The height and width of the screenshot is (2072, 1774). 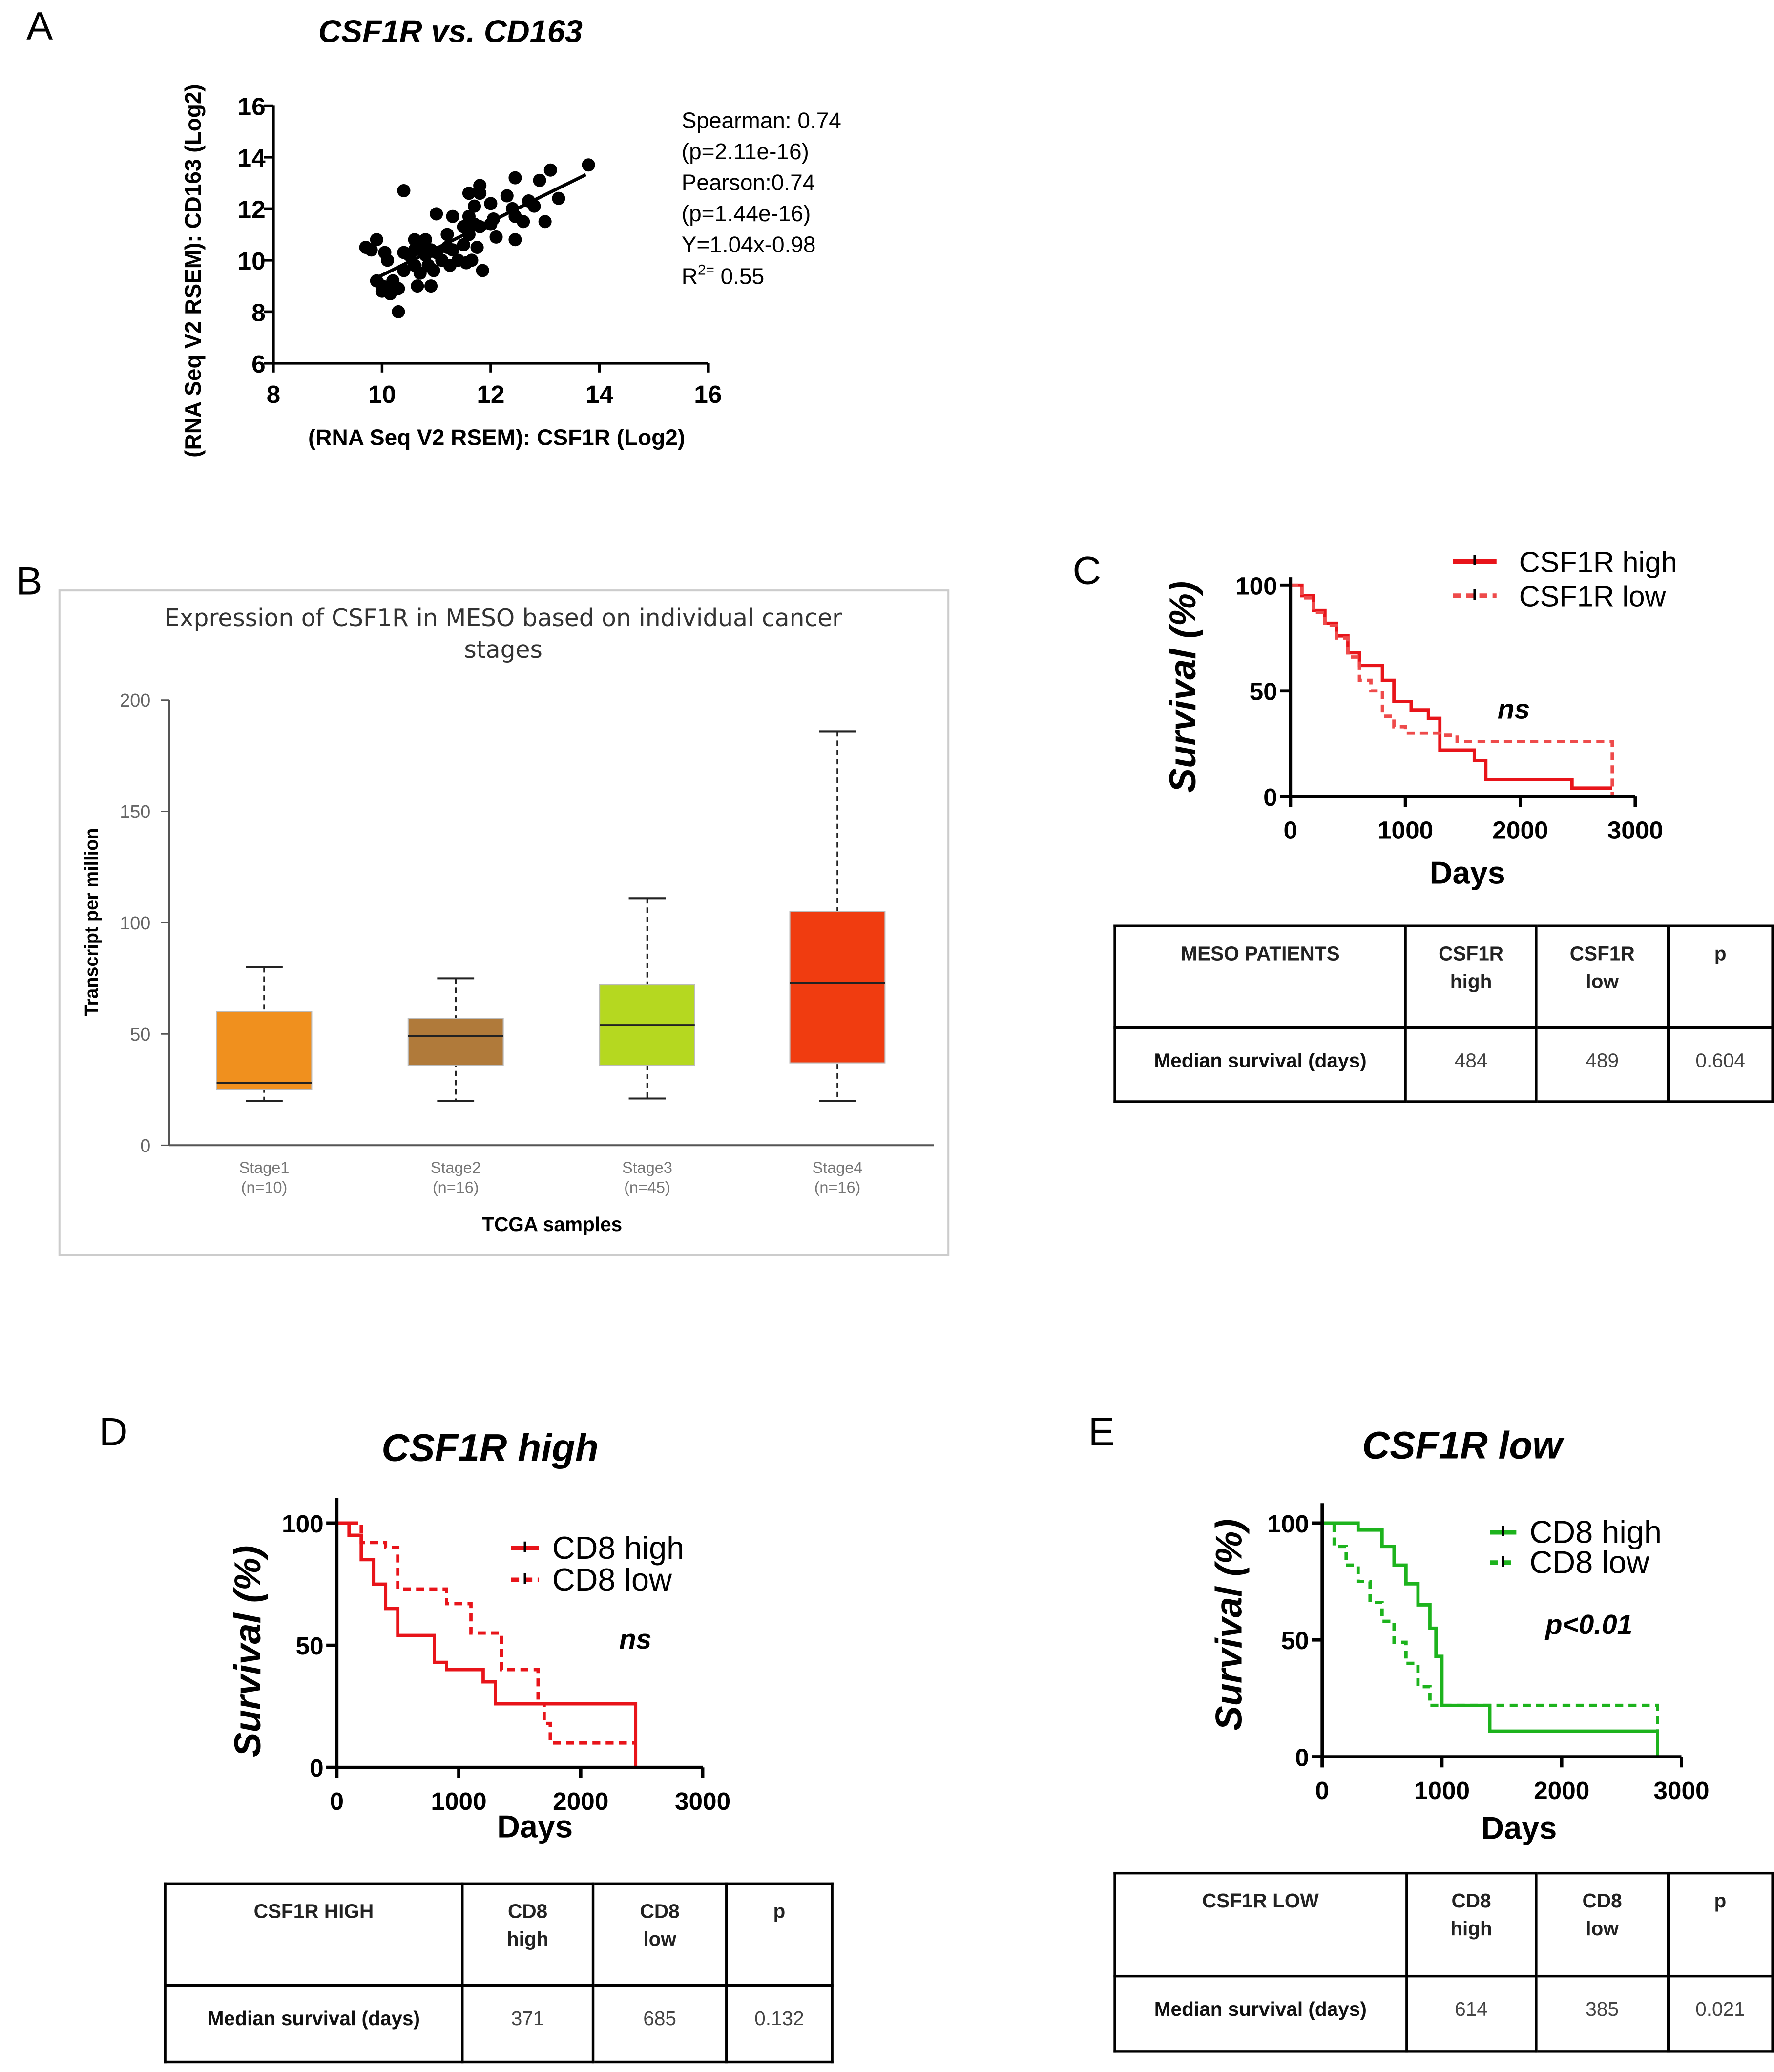 What do you see at coordinates (459, 1801) in the screenshot?
I see `x-tick-label: 1000` at bounding box center [459, 1801].